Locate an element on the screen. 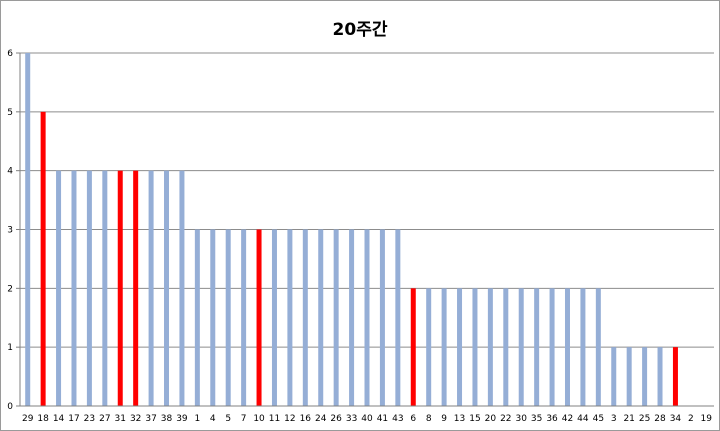  x-tick-label: 26 is located at coordinates (336, 419).